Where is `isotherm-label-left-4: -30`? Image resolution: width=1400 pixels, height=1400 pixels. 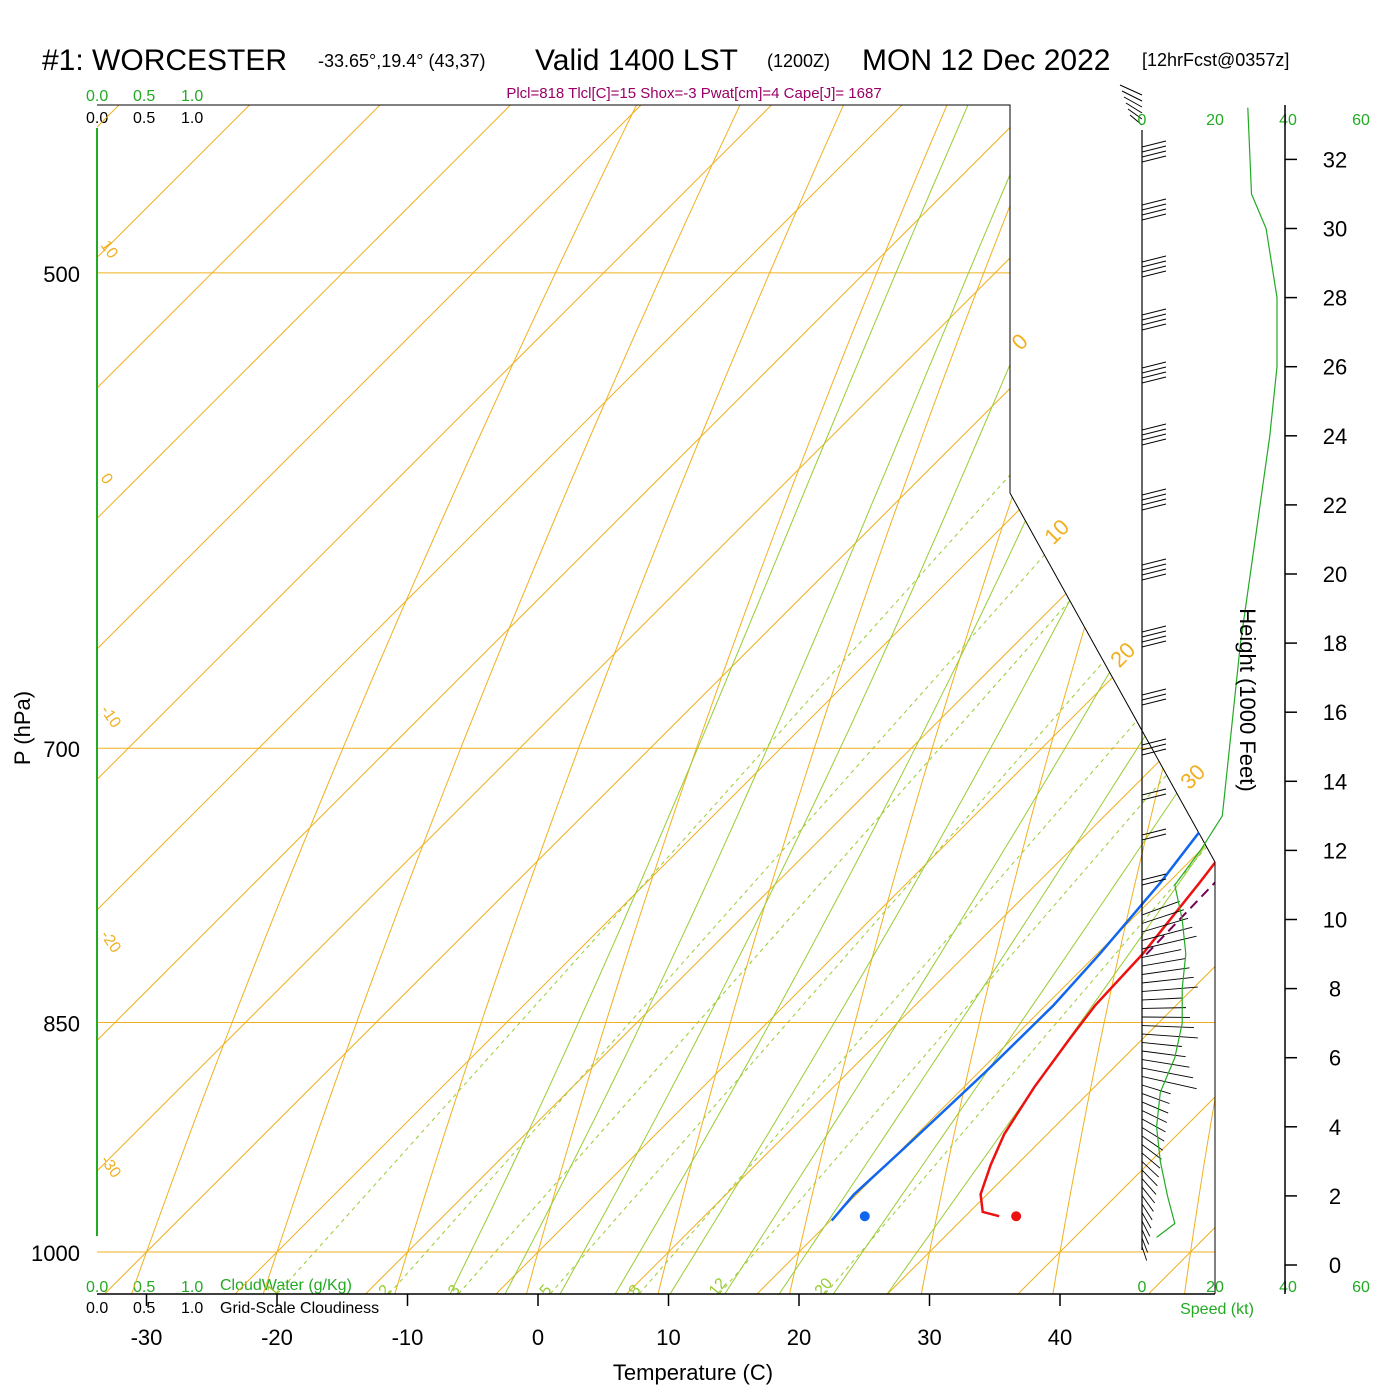
isotherm-label-left-4: -30 is located at coordinates (110, 1167).